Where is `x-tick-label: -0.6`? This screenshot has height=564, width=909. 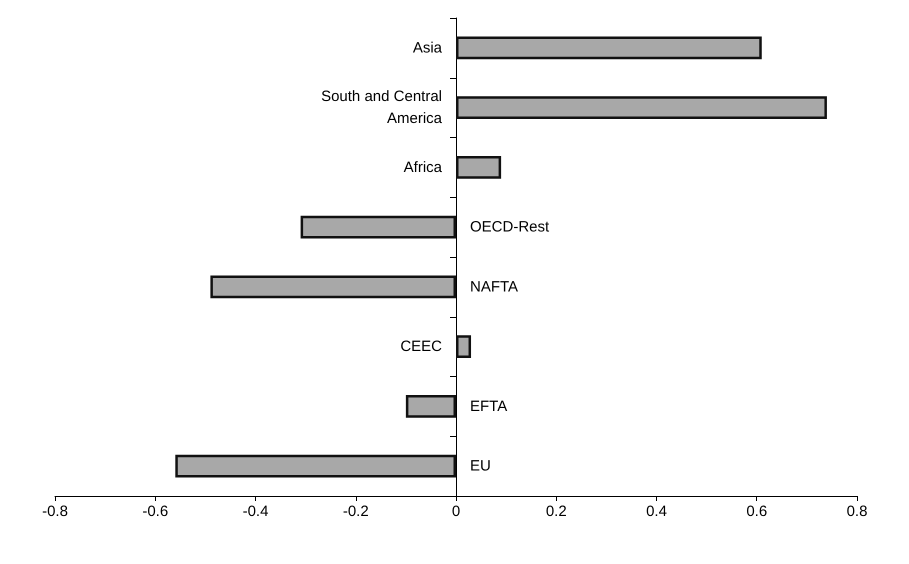 x-tick-label: -0.6 is located at coordinates (155, 511).